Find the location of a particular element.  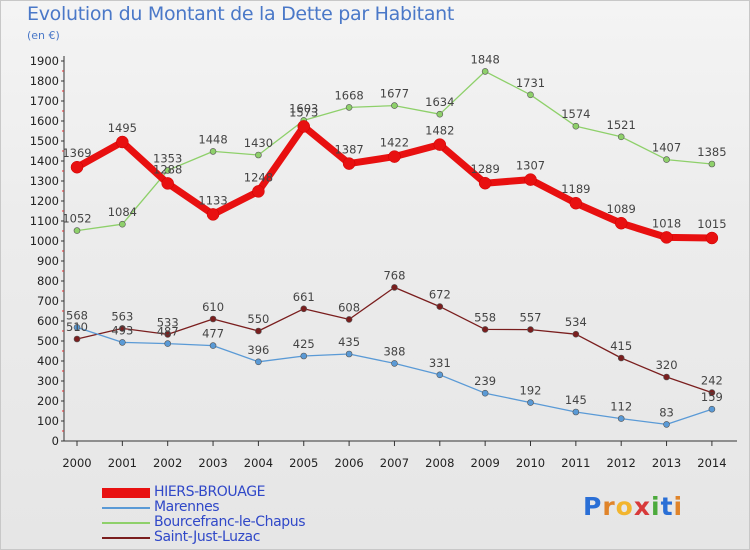

data-label: 563 is located at coordinates (122, 316).